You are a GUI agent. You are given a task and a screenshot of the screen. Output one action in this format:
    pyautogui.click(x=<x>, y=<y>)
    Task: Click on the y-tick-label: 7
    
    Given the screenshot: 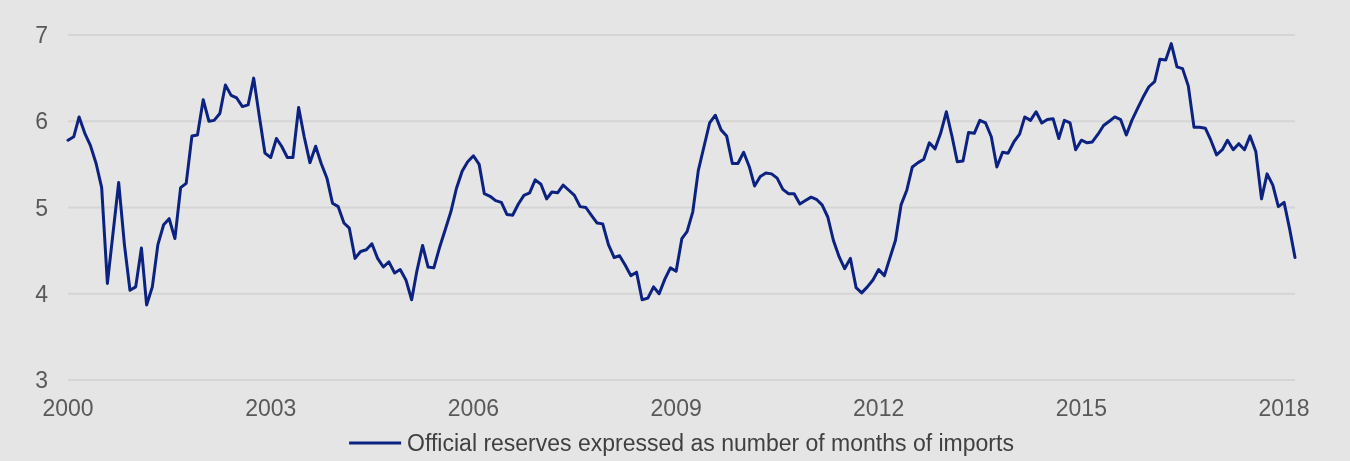 What is the action you would take?
    pyautogui.click(x=41, y=35)
    